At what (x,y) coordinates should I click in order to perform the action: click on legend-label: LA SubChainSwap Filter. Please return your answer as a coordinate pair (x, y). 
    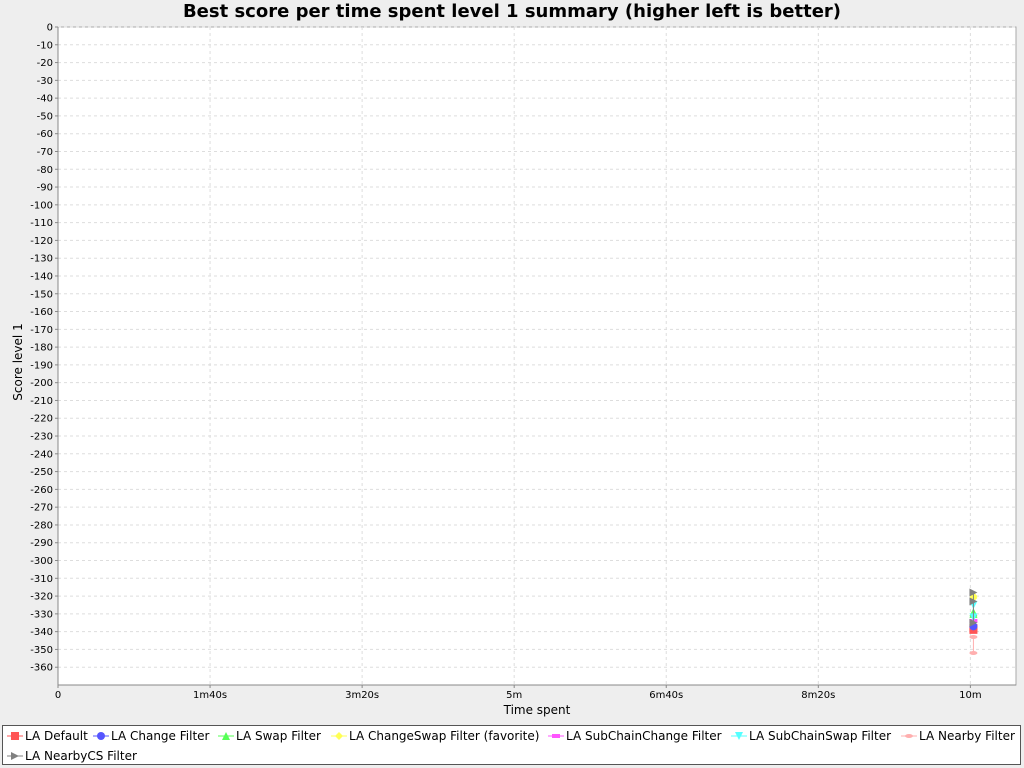
    Looking at the image, I should click on (820, 736).